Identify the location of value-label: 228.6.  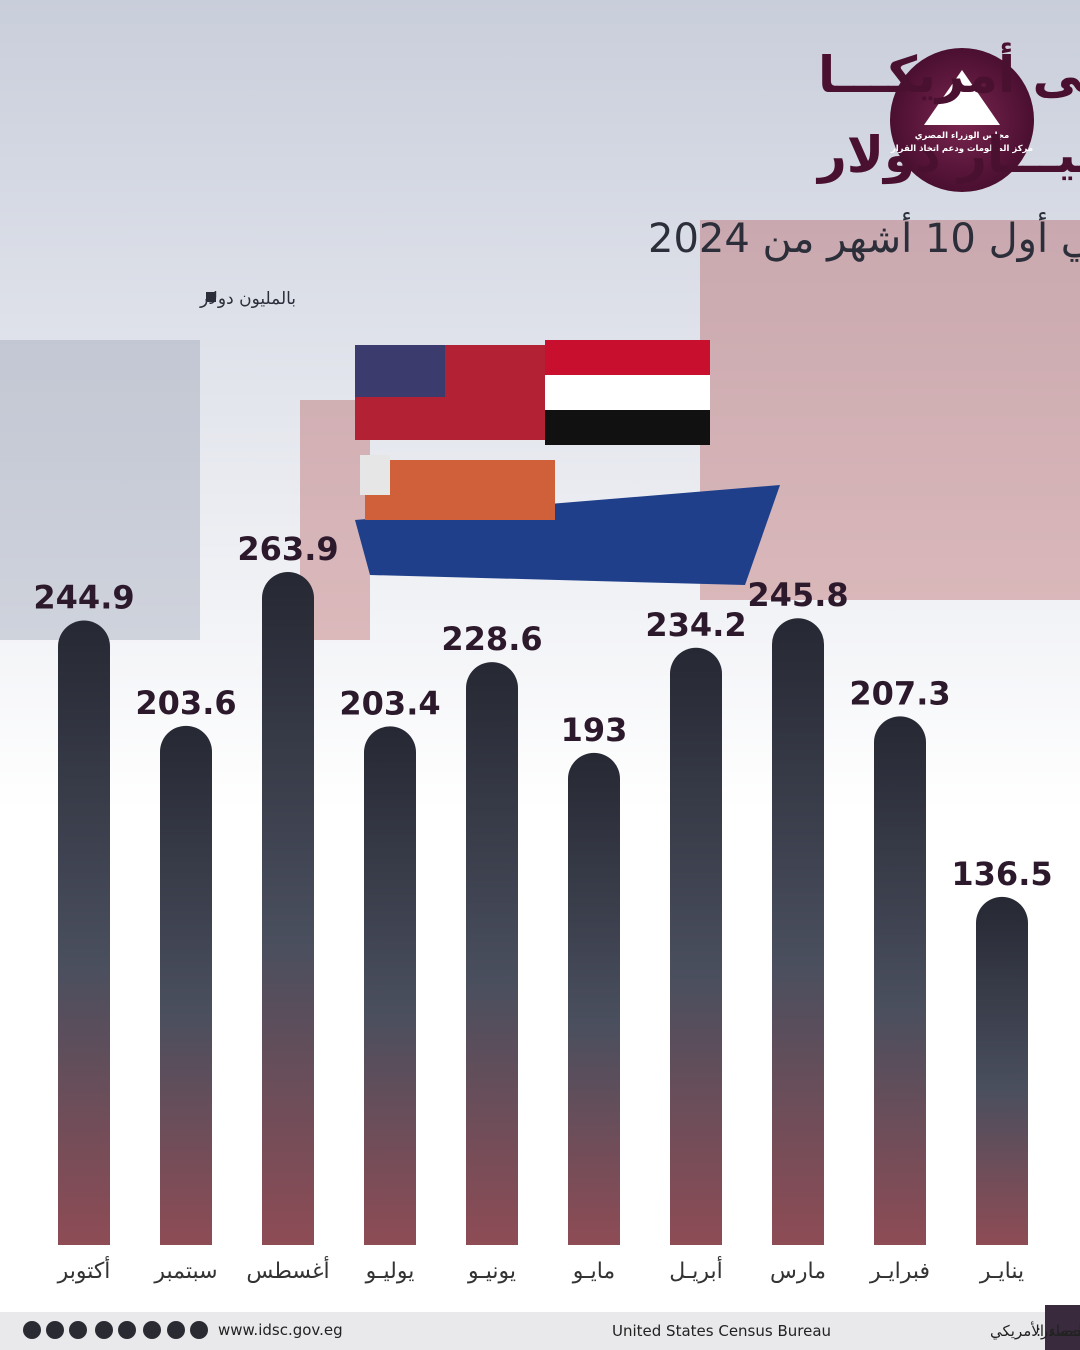
(491, 639).